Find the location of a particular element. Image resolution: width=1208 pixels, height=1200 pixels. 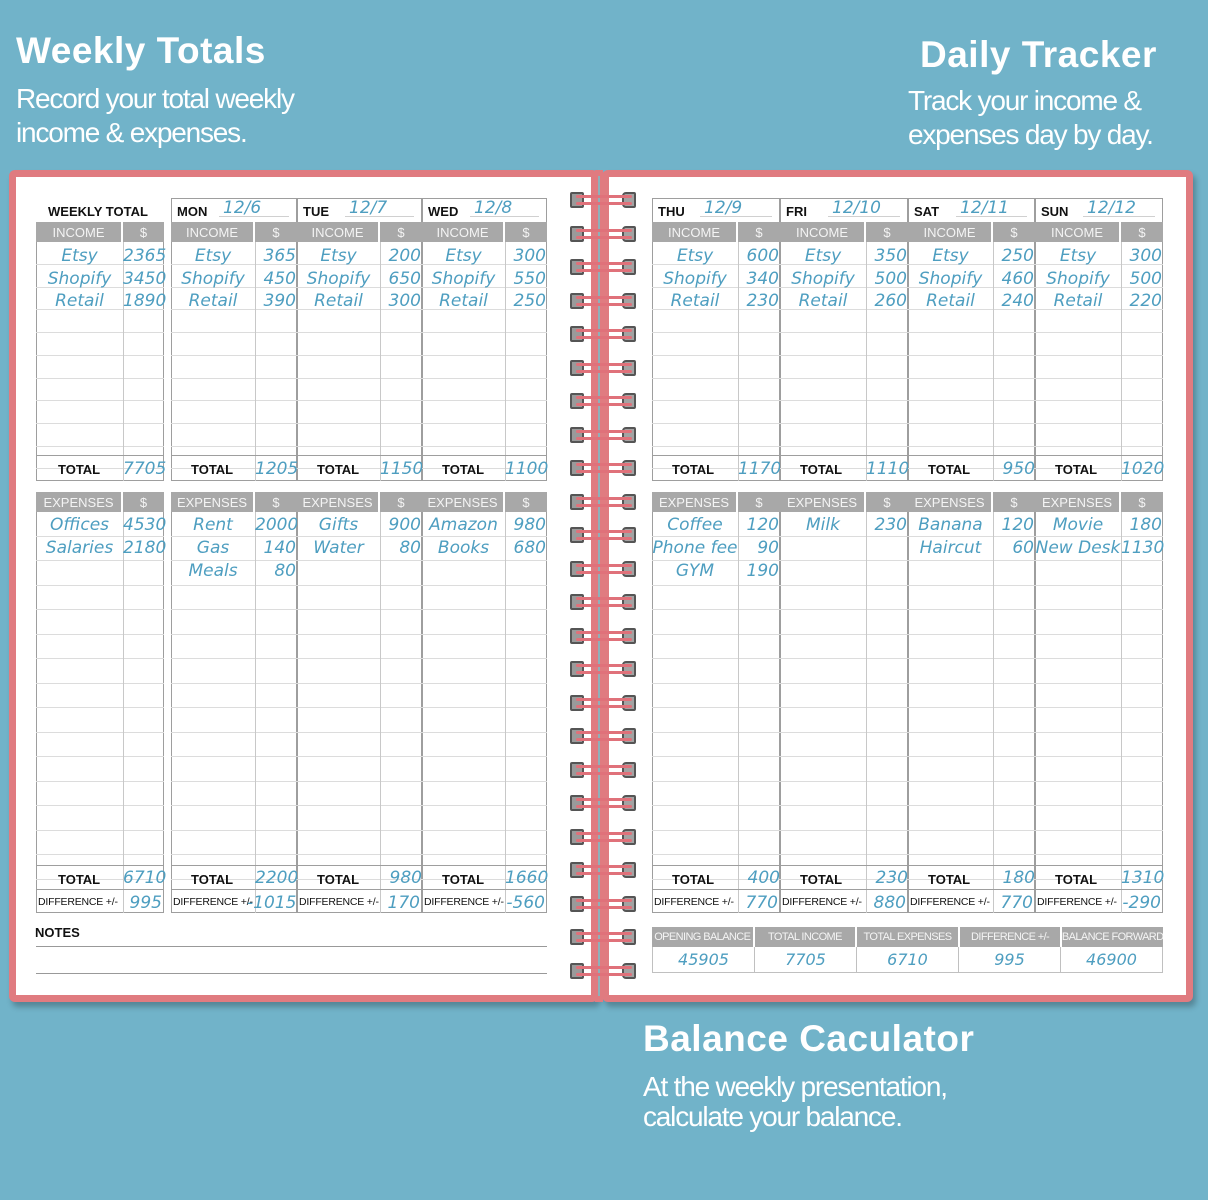

expense-item: Books is located at coordinates (463, 548).